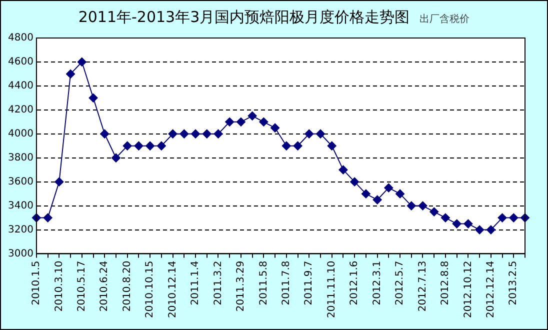 The height and width of the screenshot is (330, 548). I want to click on y-tick-label: 3600, so click(21, 182).